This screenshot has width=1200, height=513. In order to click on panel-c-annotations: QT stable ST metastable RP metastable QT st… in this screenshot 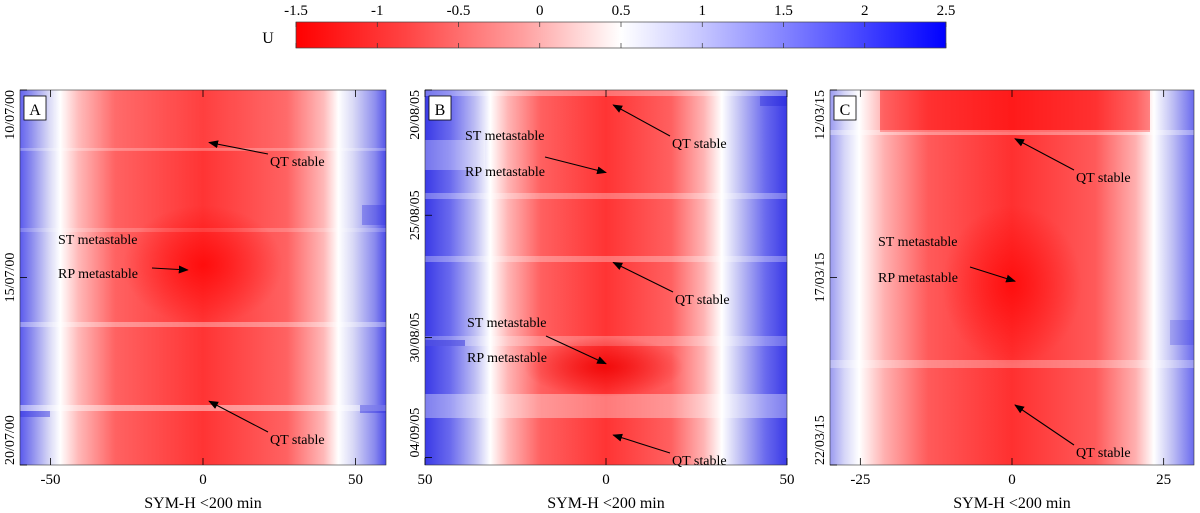, I will do `click(1004, 299)`.